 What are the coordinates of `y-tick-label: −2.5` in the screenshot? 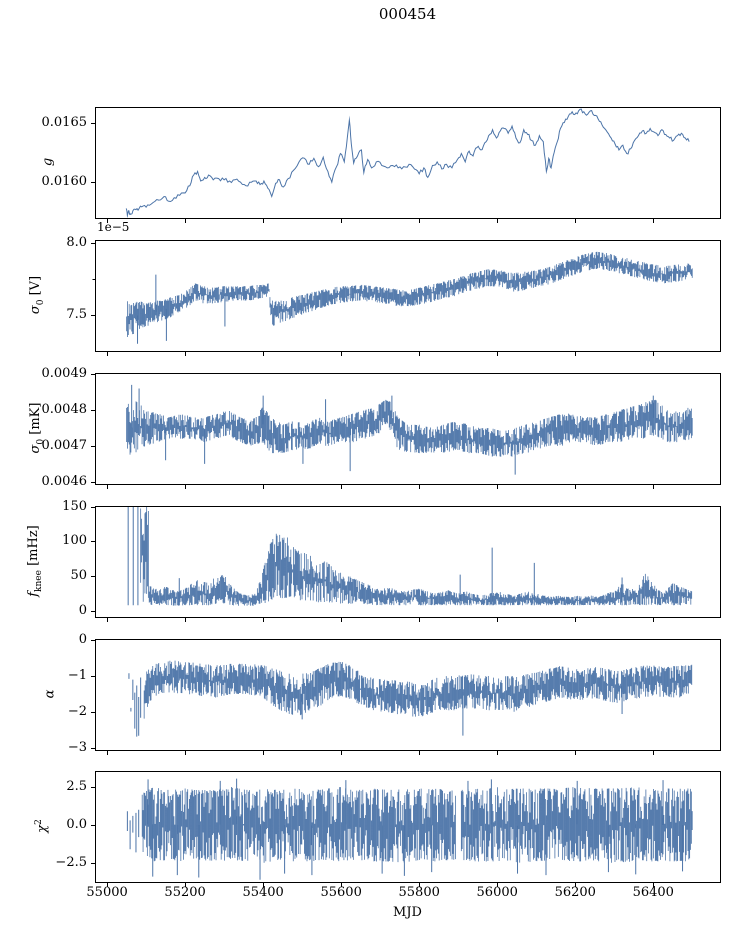 It's located at (71, 862).